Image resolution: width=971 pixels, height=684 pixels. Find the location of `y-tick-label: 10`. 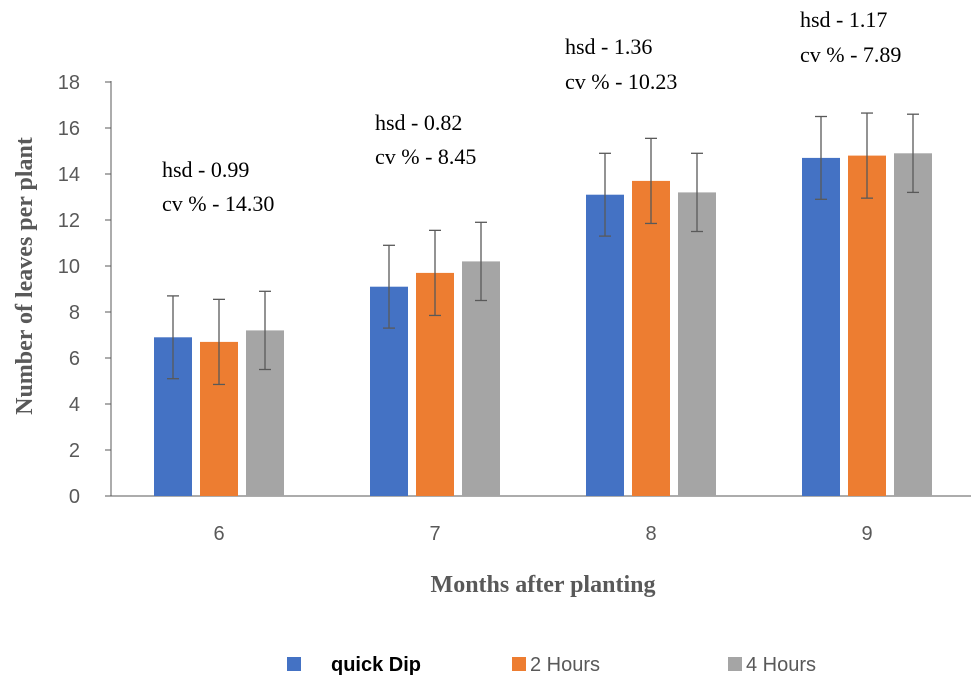

y-tick-label: 10 is located at coordinates (69, 267).